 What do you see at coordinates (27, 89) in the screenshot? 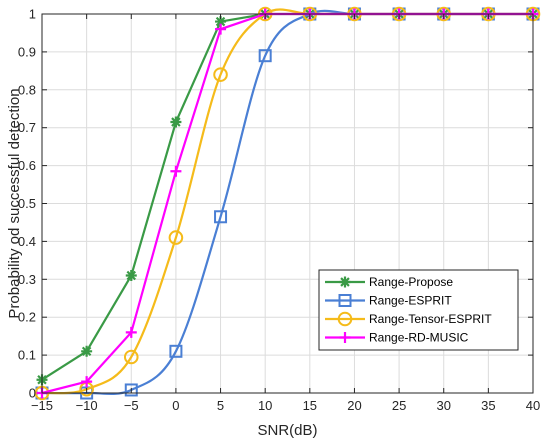
I see `y-tick-label: 0.8` at bounding box center [27, 89].